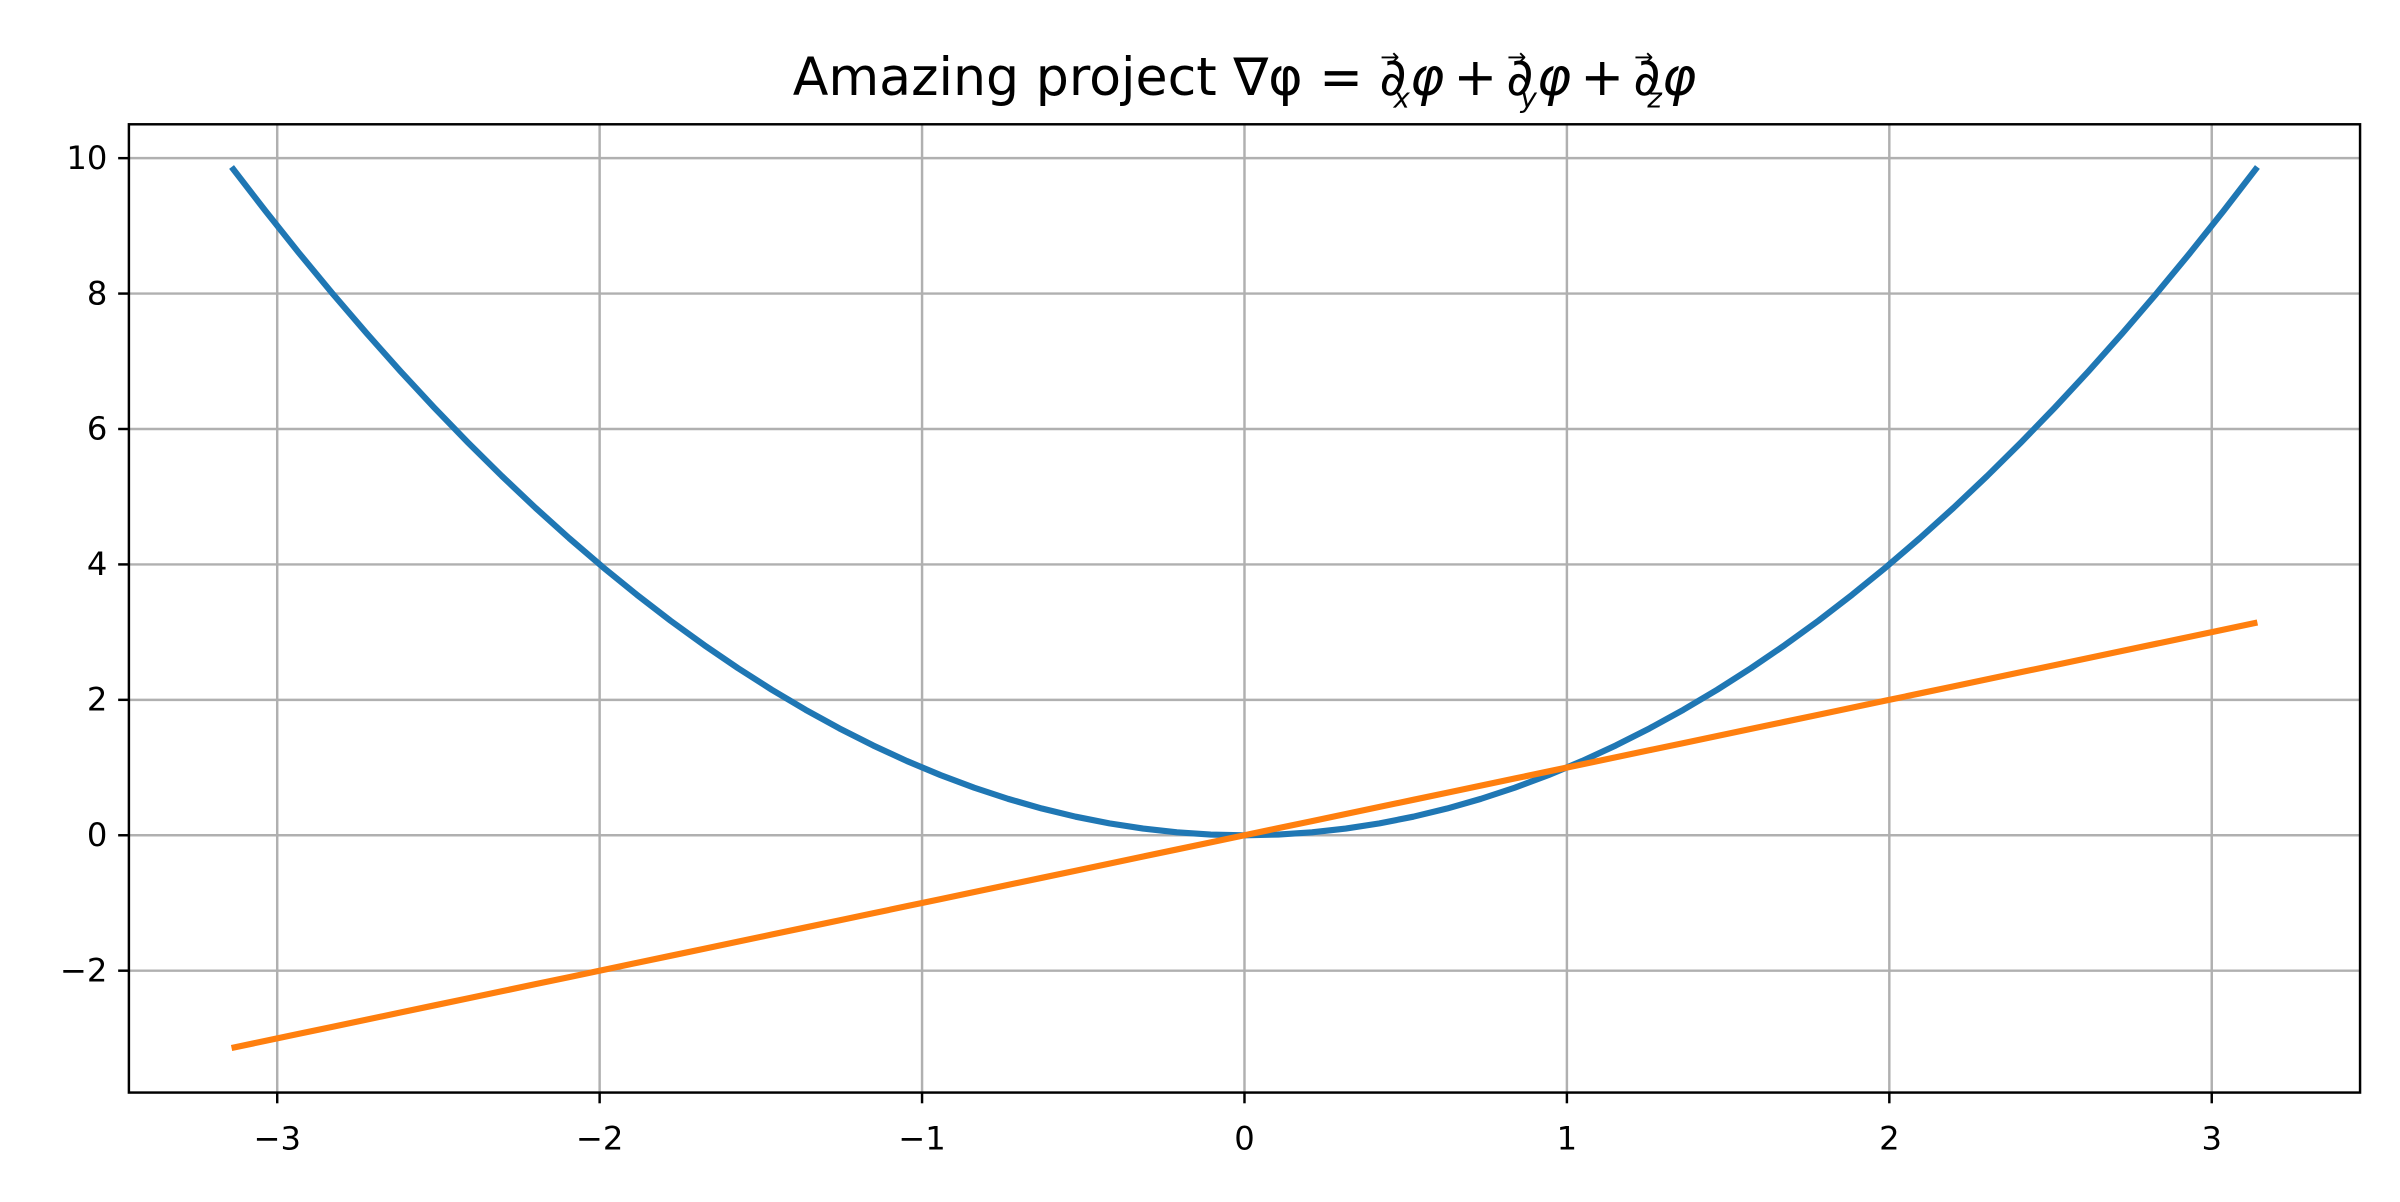 This screenshot has width=2400, height=1202. I want to click on y-axis: −2 0 2 4 6 8 10, so click(94, 564).